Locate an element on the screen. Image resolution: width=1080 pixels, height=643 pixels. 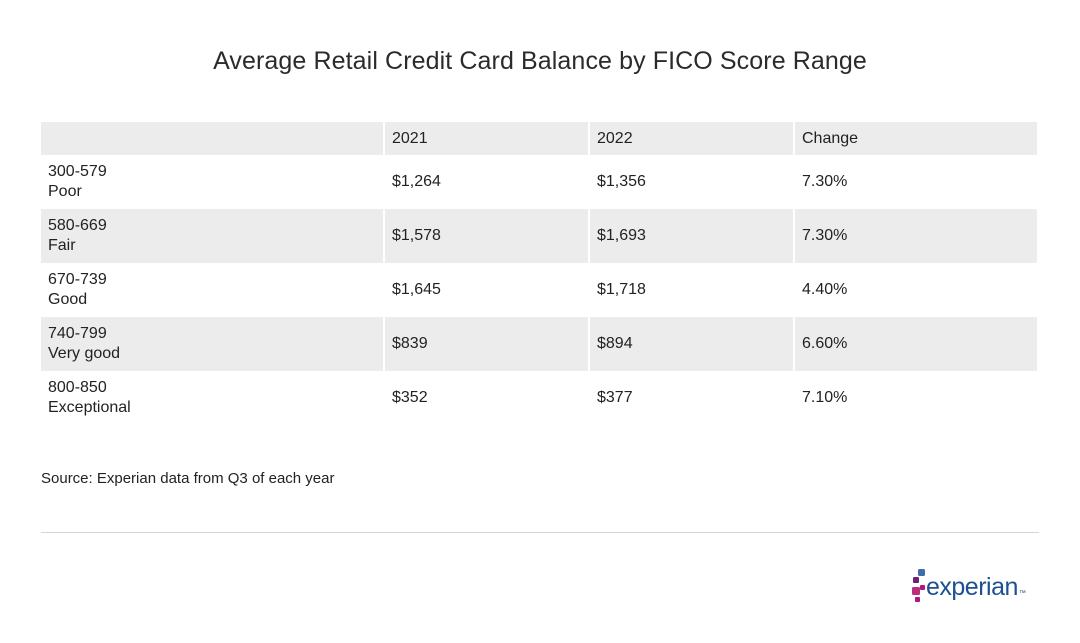
column-header is located at coordinates (213, 138).